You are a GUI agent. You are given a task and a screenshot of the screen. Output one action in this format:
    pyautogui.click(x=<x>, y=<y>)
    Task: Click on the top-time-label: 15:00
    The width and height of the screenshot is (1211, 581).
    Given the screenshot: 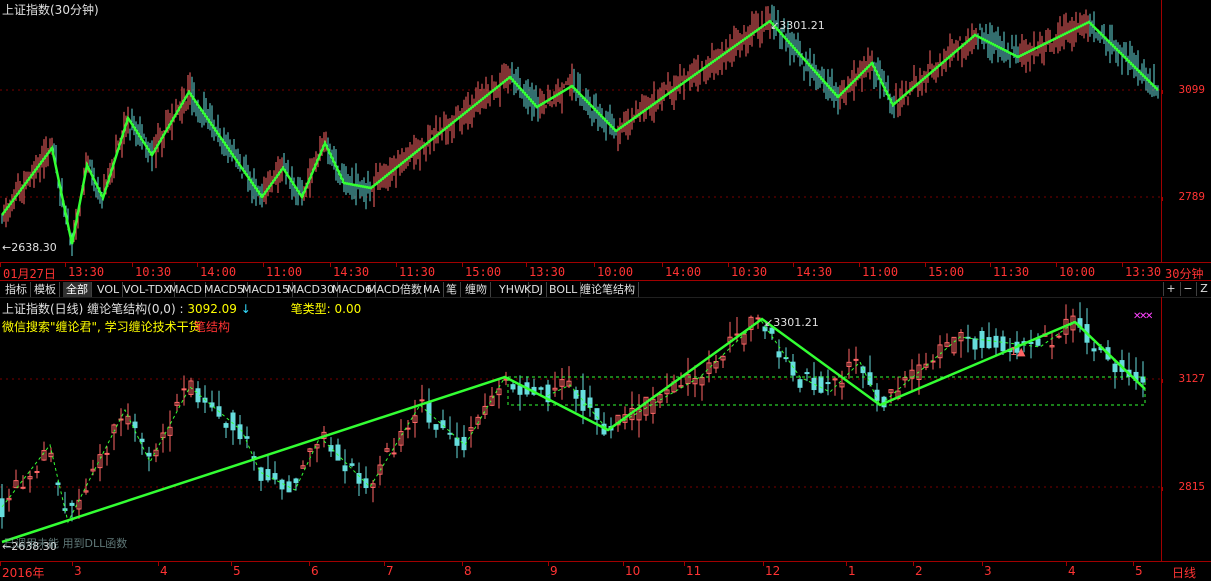 What is the action you would take?
    pyautogui.click(x=483, y=272)
    